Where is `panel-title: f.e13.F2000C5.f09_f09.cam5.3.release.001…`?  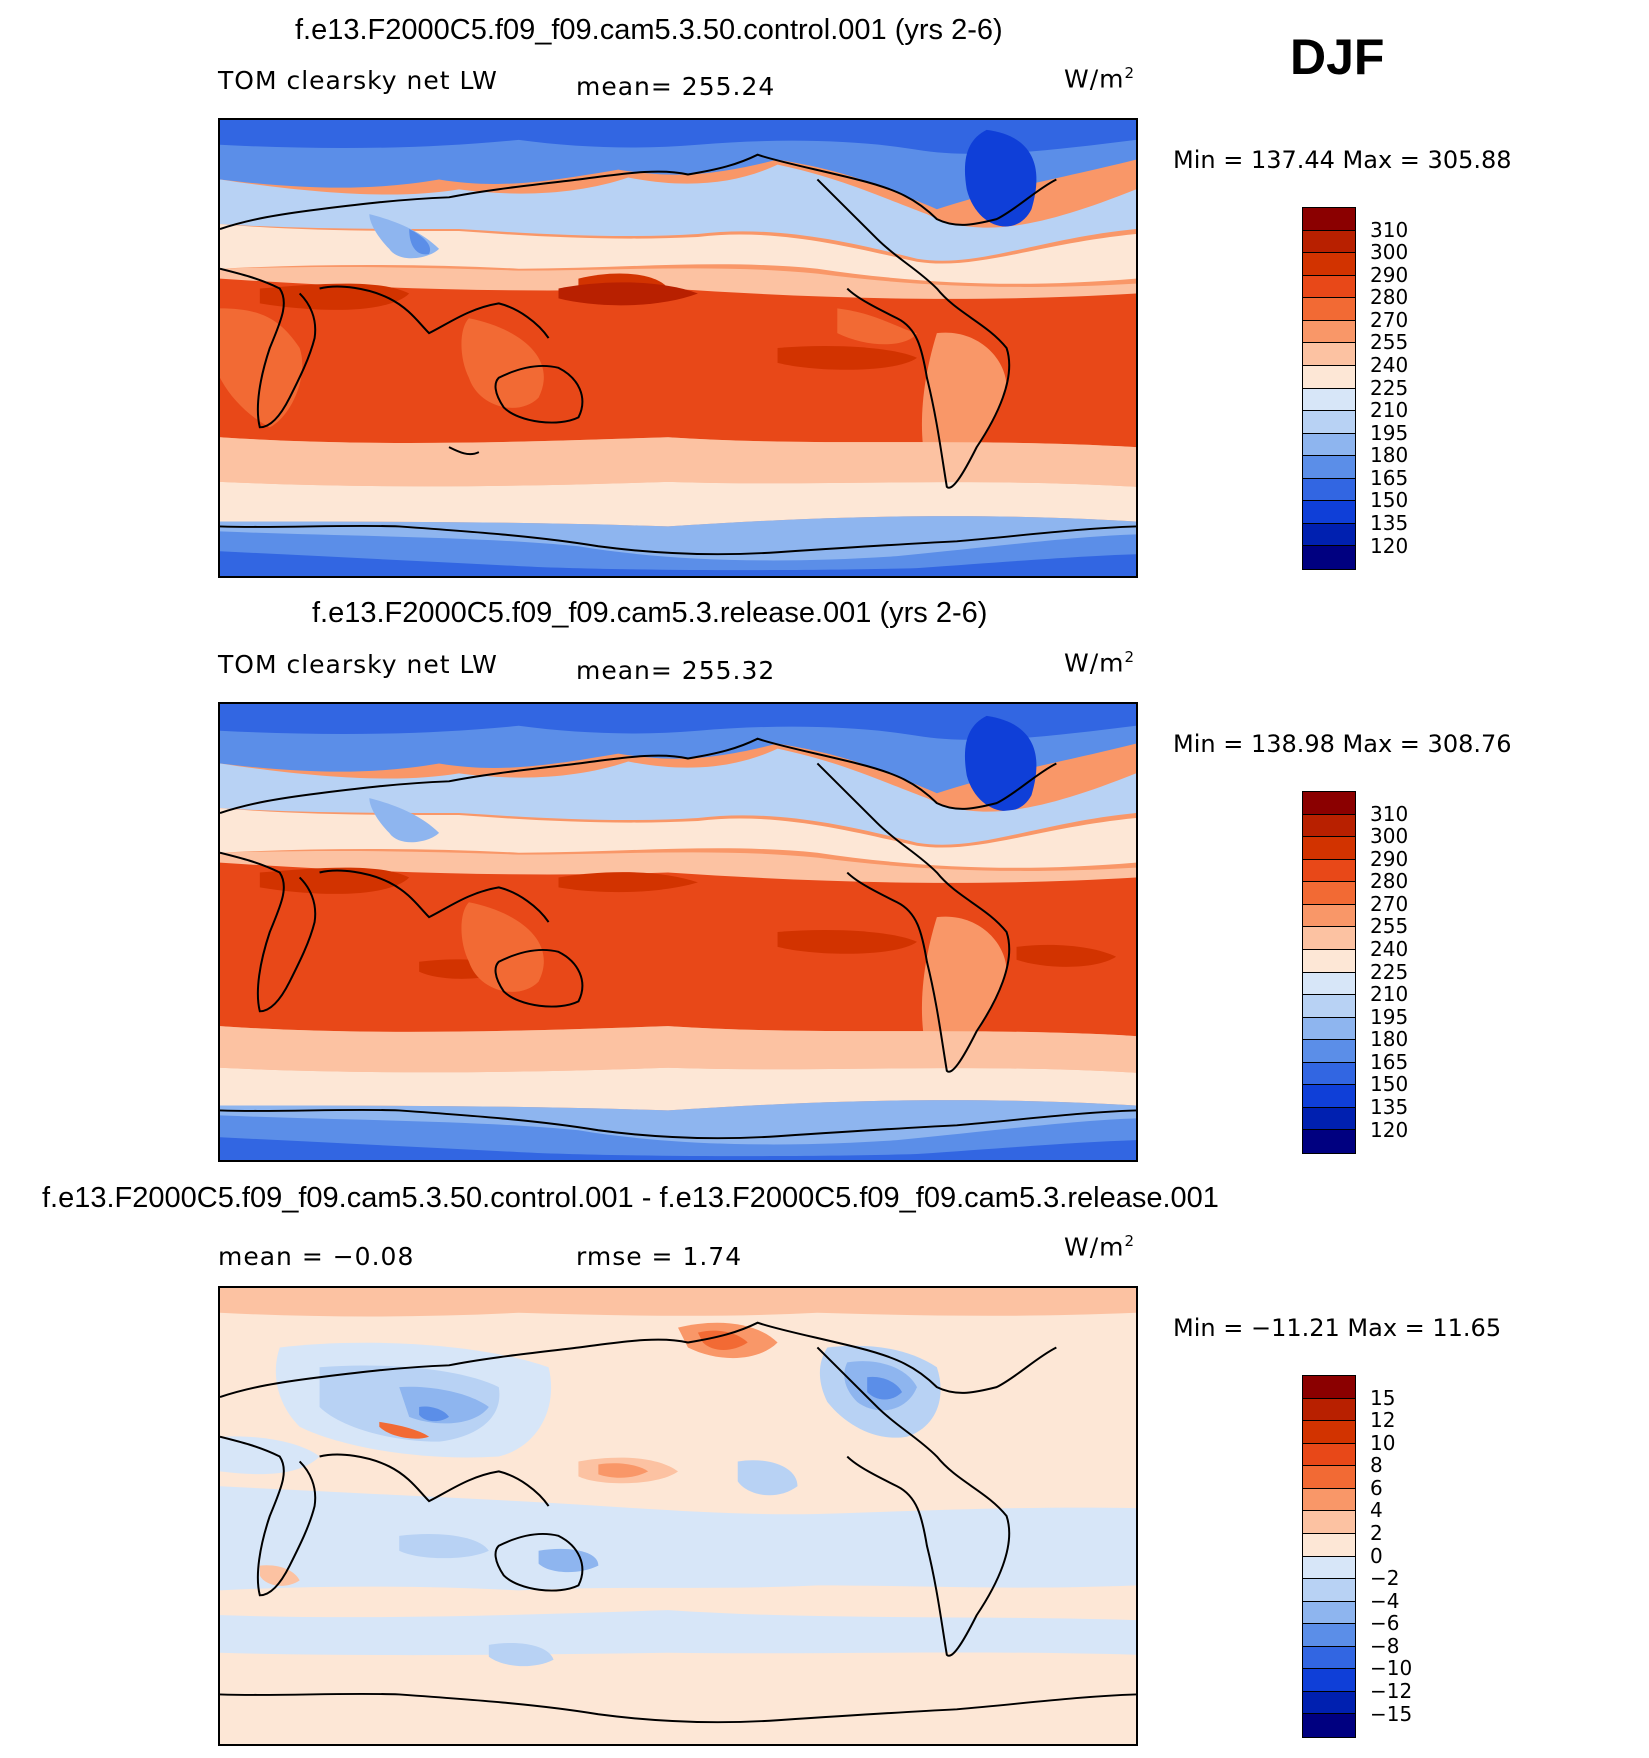
panel-title: f.e13.F2000C5.f09_f09.cam5.3.release.001… is located at coordinates (650, 613).